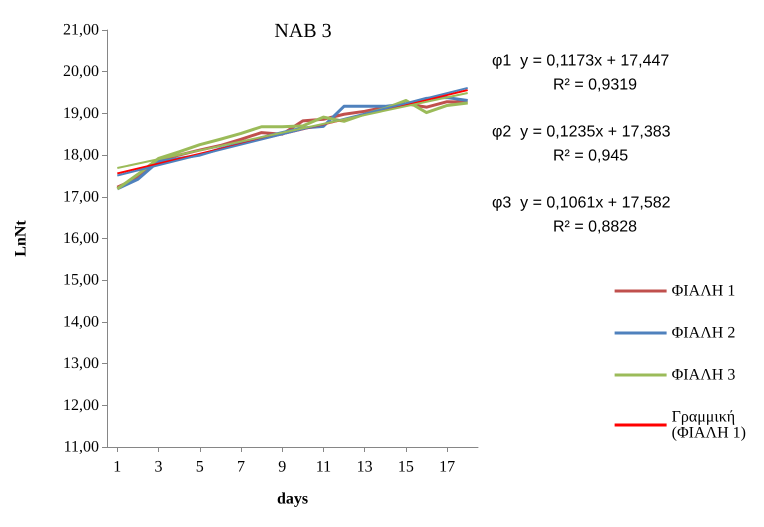 The image size is (764, 527). What do you see at coordinates (81, 197) in the screenshot?
I see `y-tick-label: 17,00` at bounding box center [81, 197].